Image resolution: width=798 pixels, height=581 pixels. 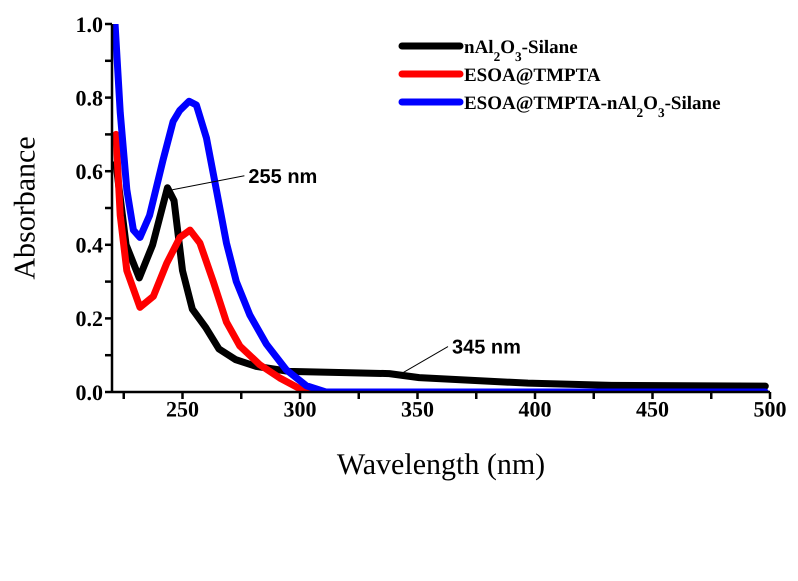 What do you see at coordinates (89, 24) in the screenshot?
I see `y-tick-label: 1.0` at bounding box center [89, 24].